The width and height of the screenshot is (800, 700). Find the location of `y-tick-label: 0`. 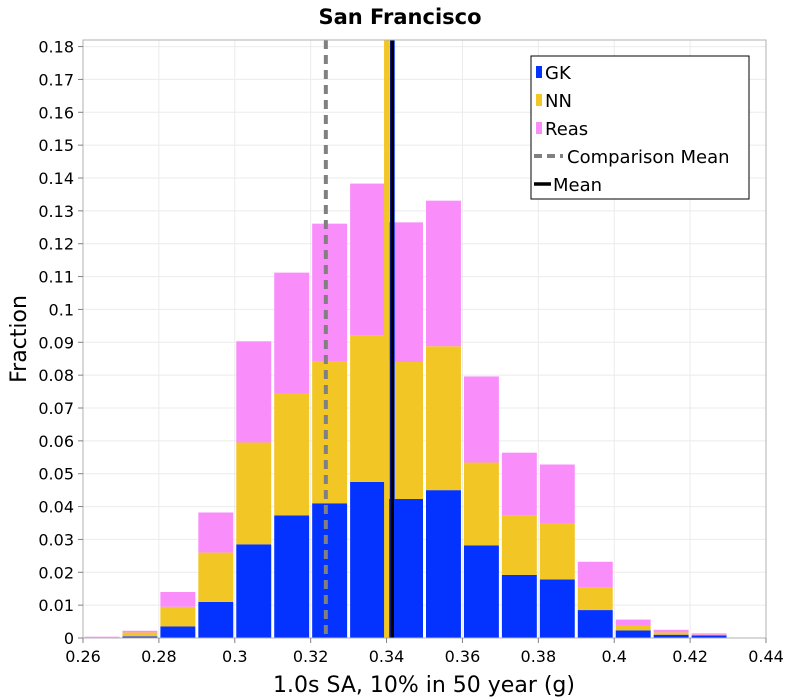

y-tick-label: 0 is located at coordinates (69, 638).